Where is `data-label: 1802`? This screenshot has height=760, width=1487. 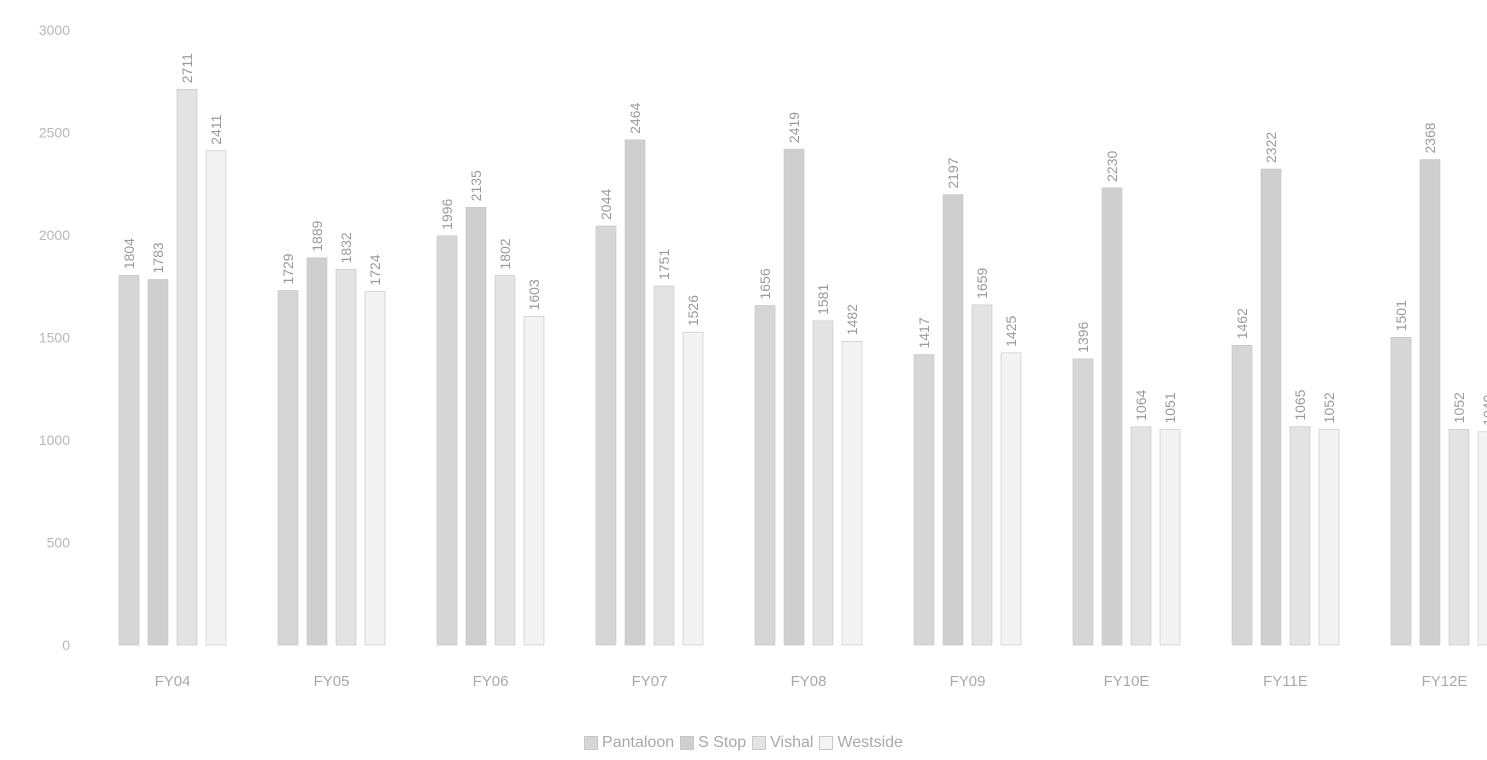
data-label: 1802 is located at coordinates (505, 253).